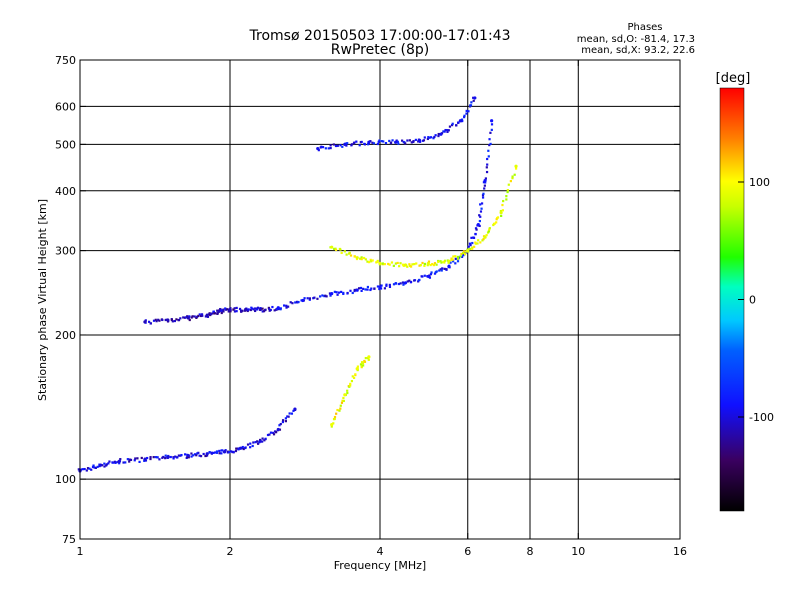  What do you see at coordinates (638, 50) in the screenshot?
I see `legend-line-x: mean, sd,X: 93.2, 22.6` at bounding box center [638, 50].